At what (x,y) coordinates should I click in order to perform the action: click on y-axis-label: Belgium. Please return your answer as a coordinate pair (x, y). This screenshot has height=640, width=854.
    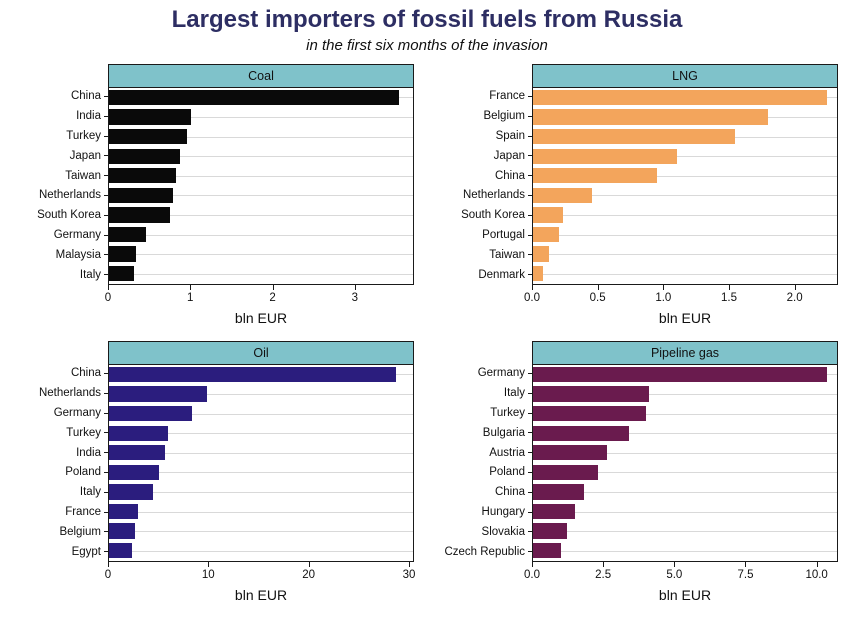
    Looking at the image, I should click on (62, 532).